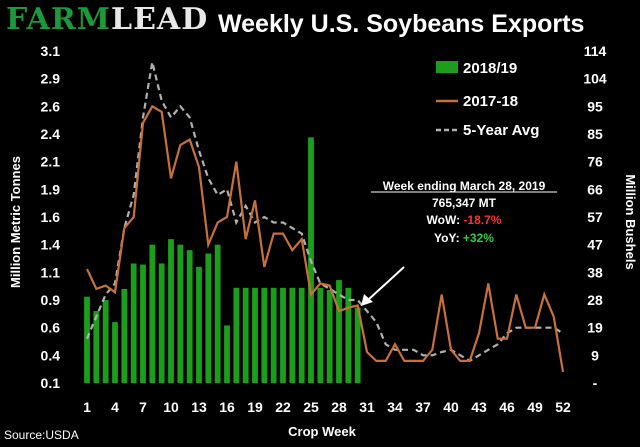 The width and height of the screenshot is (640, 447). I want to click on y2-tick-label: 19, so click(595, 328).